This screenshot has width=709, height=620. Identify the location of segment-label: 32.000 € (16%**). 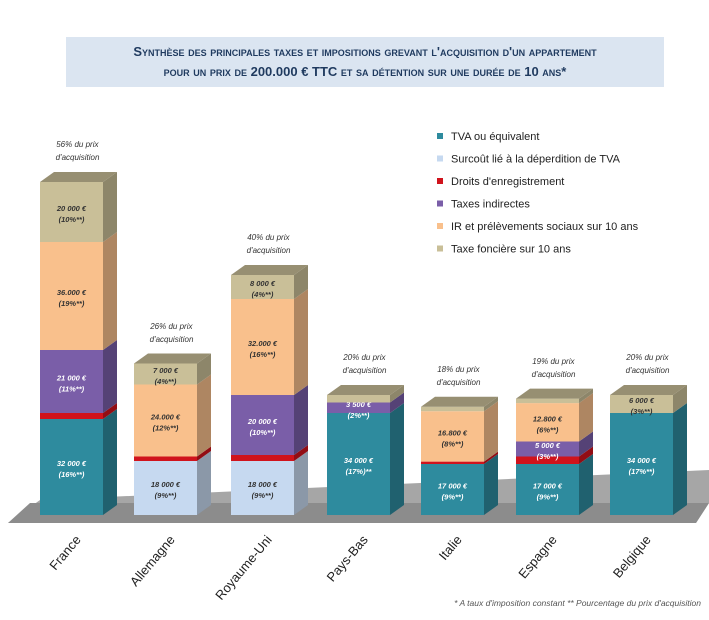
(263, 349).